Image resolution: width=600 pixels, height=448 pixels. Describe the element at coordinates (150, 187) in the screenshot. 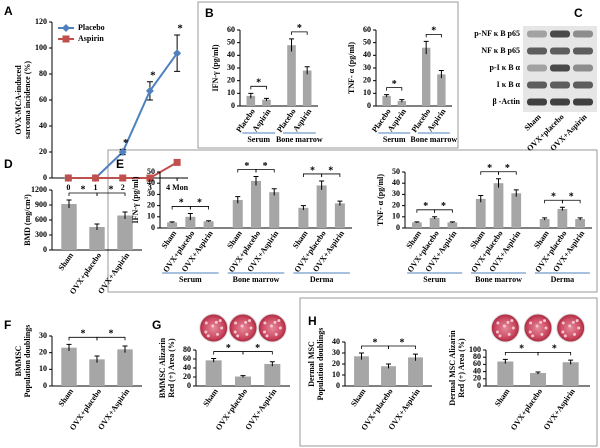

I see `x-tick-label: 3` at that location.